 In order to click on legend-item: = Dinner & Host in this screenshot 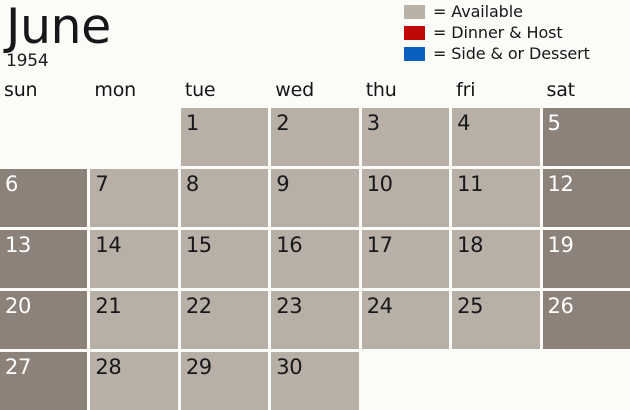, I will do `click(512, 33)`.